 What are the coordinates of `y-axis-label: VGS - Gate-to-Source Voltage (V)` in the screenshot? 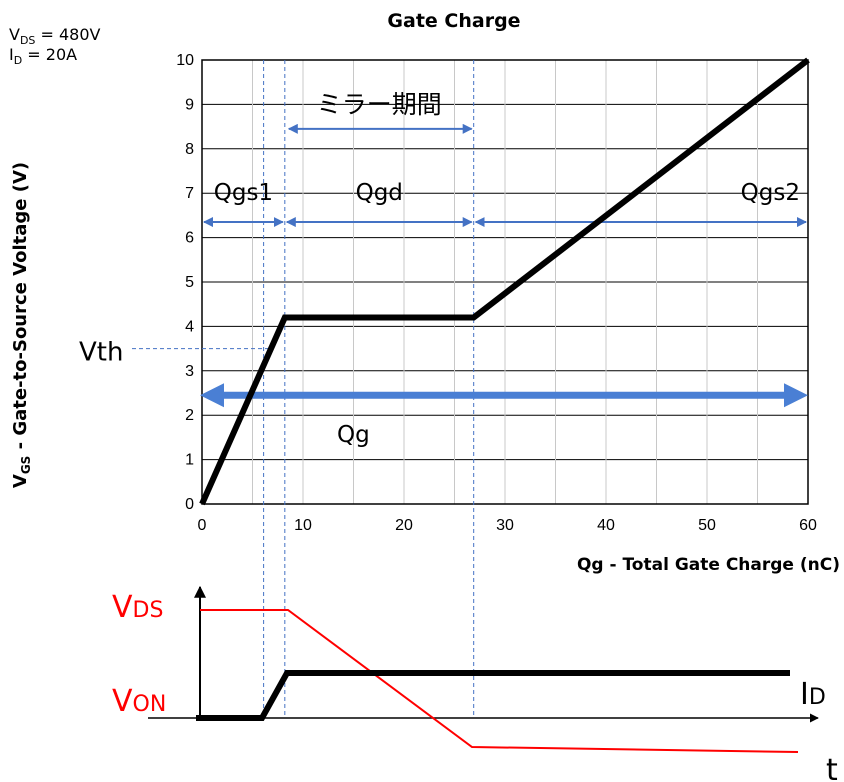 It's located at (21, 325).